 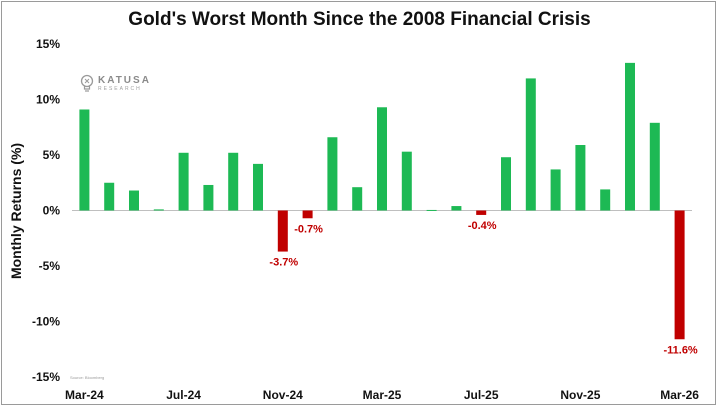 What do you see at coordinates (283, 395) in the screenshot?
I see `x-tick-label: Nov-24` at bounding box center [283, 395].